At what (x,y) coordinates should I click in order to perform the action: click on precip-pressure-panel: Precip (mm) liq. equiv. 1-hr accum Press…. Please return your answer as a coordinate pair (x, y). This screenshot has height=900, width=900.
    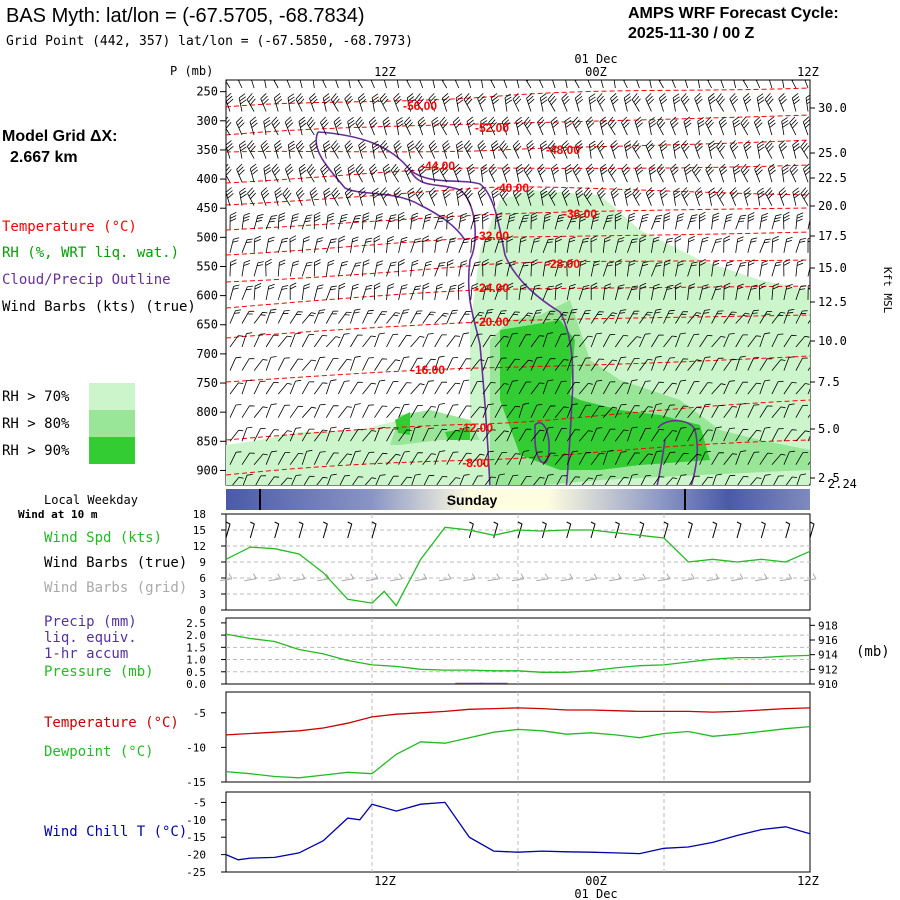
    Looking at the image, I should click on (467, 652).